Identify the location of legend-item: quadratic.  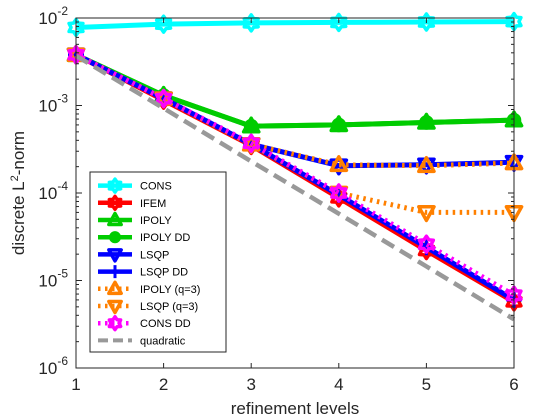
(142, 341).